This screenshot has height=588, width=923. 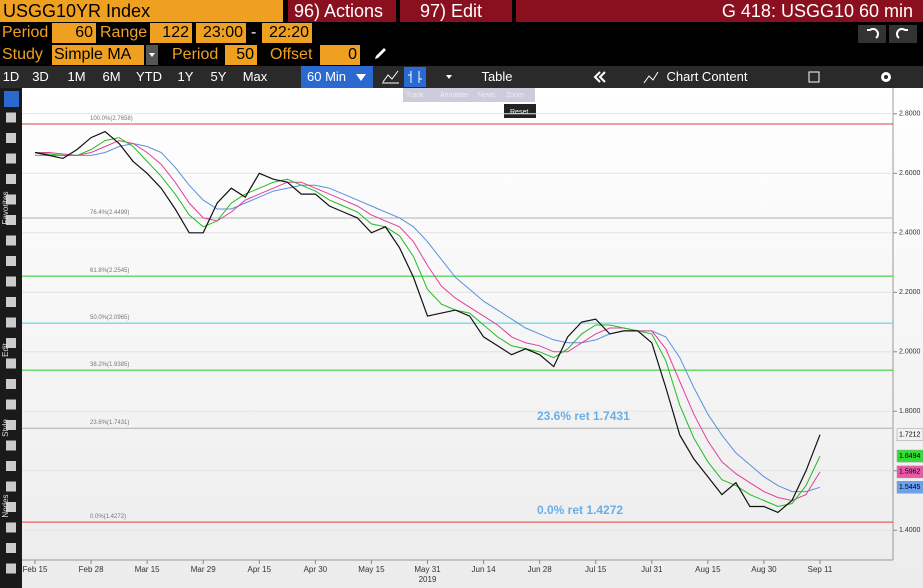 I want to click on x-tick-label: Sep 11, so click(x=820, y=569).